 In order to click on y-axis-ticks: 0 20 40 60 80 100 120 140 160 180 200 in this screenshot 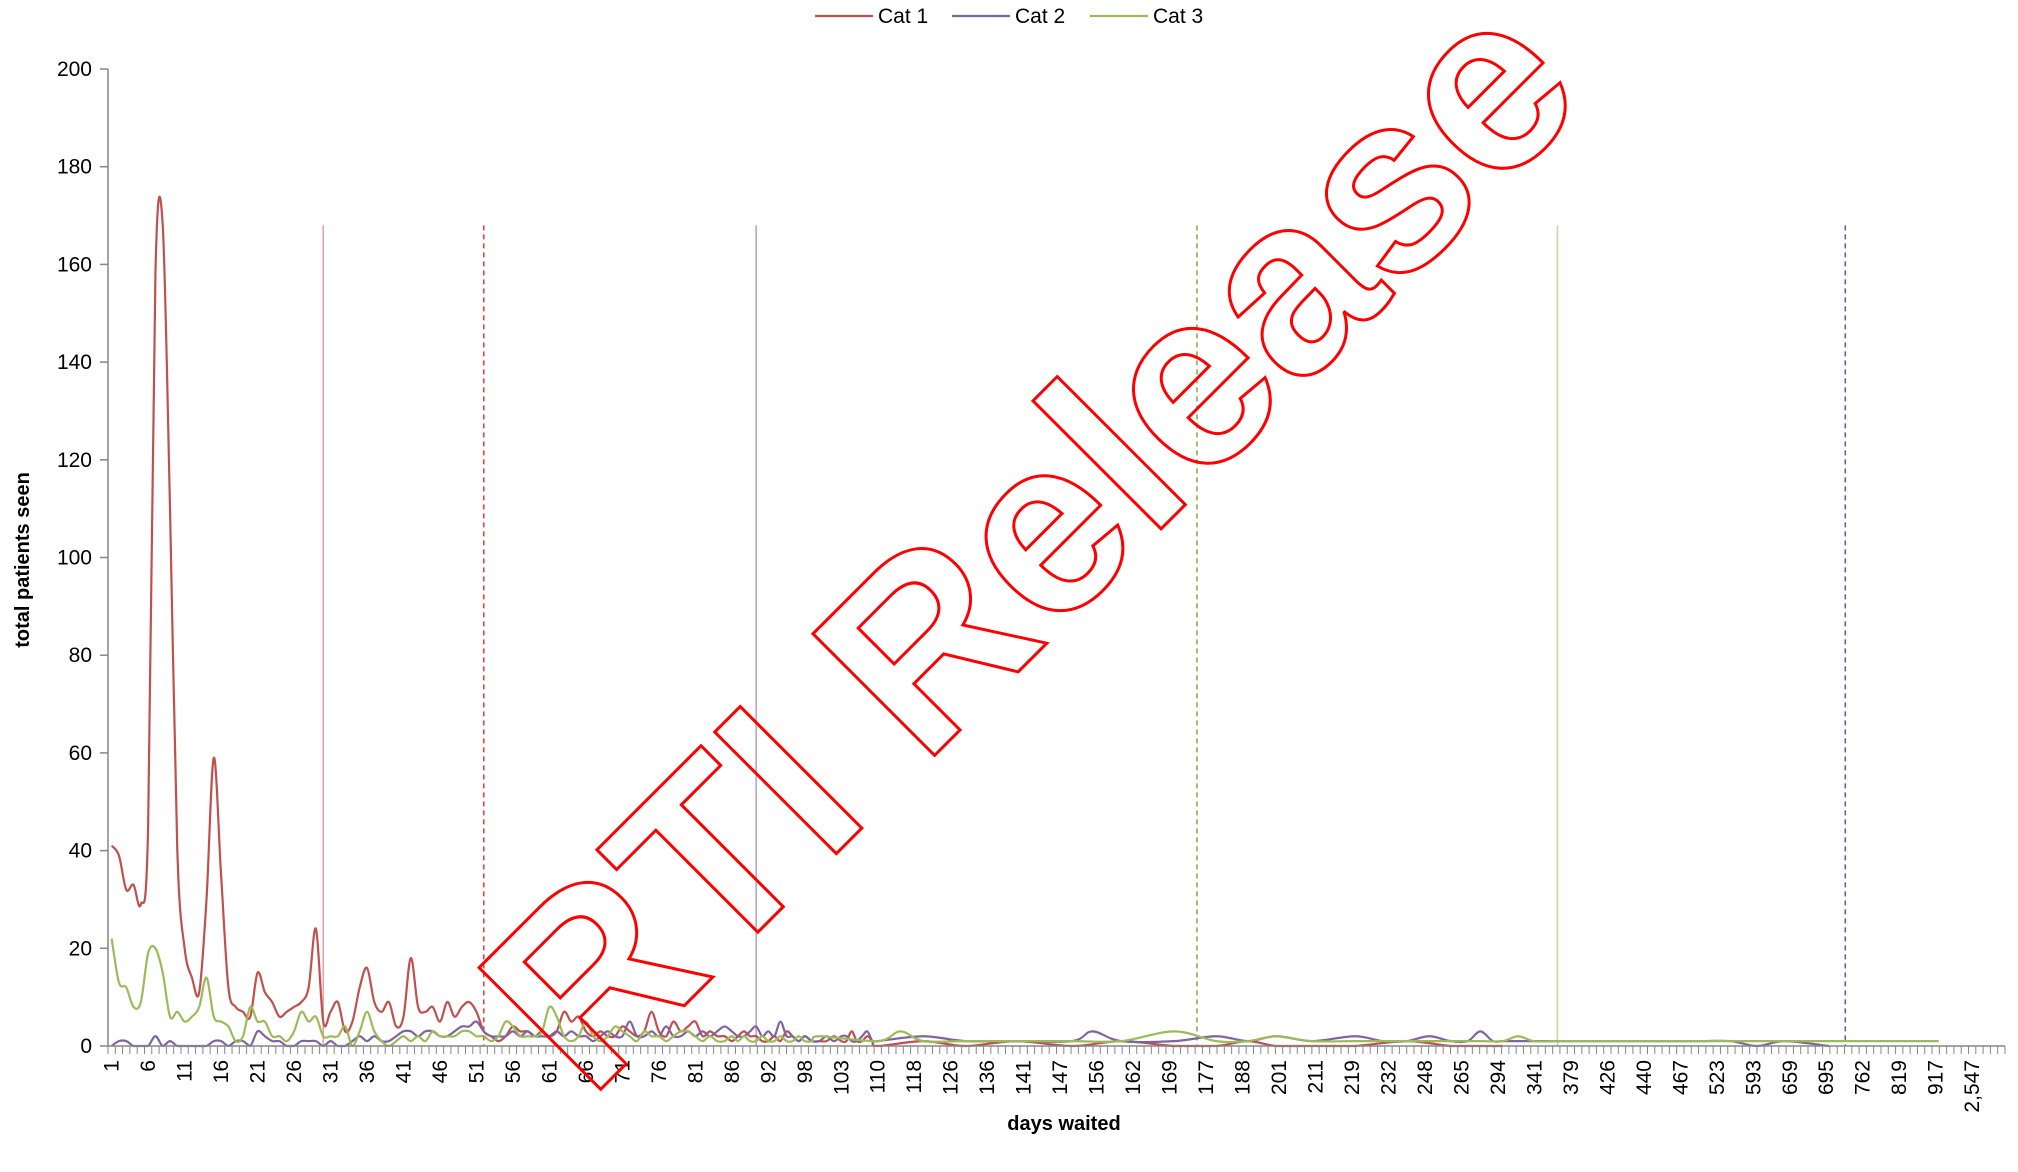, I will do `click(82, 558)`.